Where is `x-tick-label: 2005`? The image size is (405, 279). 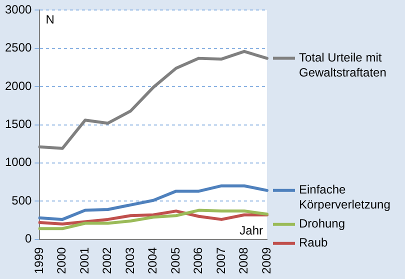 x-tick-label: 2005 is located at coordinates (175, 260).